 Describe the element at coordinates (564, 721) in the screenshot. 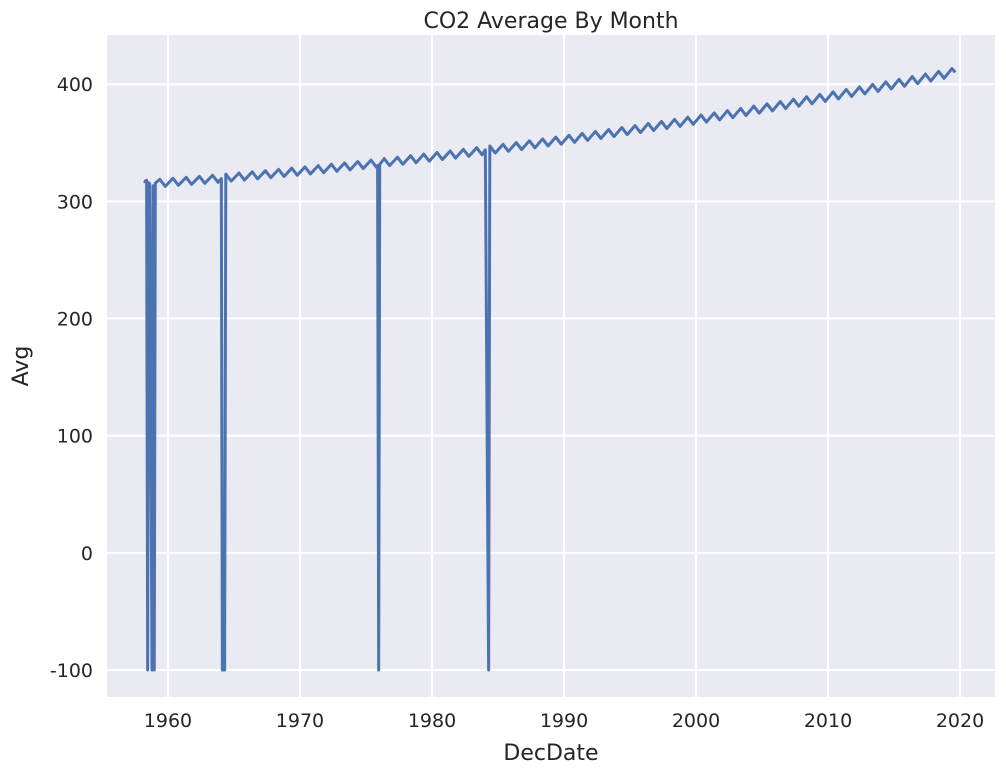

I see `x-tick-label: 1990` at that location.